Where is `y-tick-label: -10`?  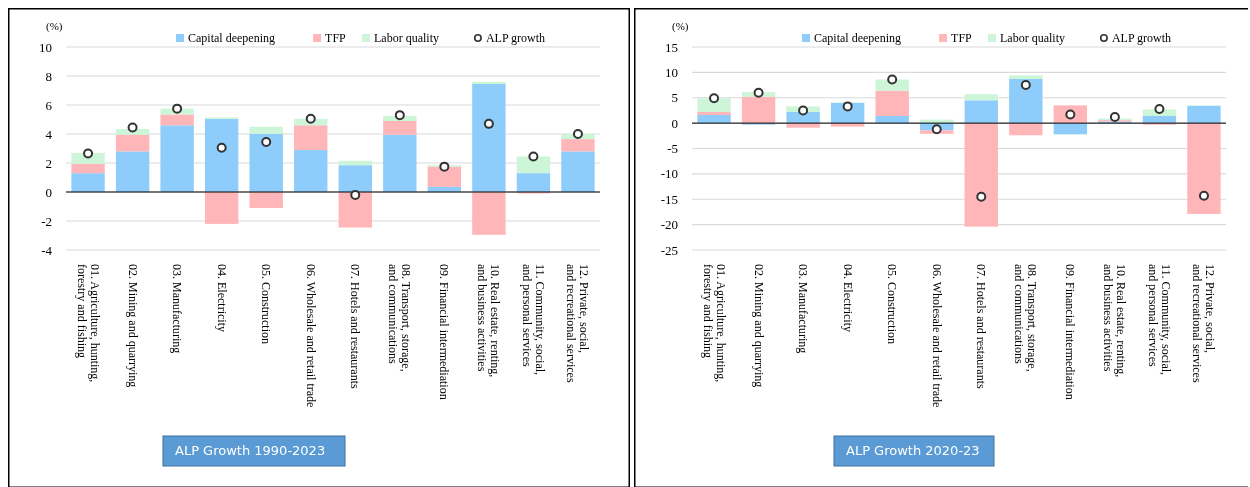 y-tick-label: -10 is located at coordinates (669, 174).